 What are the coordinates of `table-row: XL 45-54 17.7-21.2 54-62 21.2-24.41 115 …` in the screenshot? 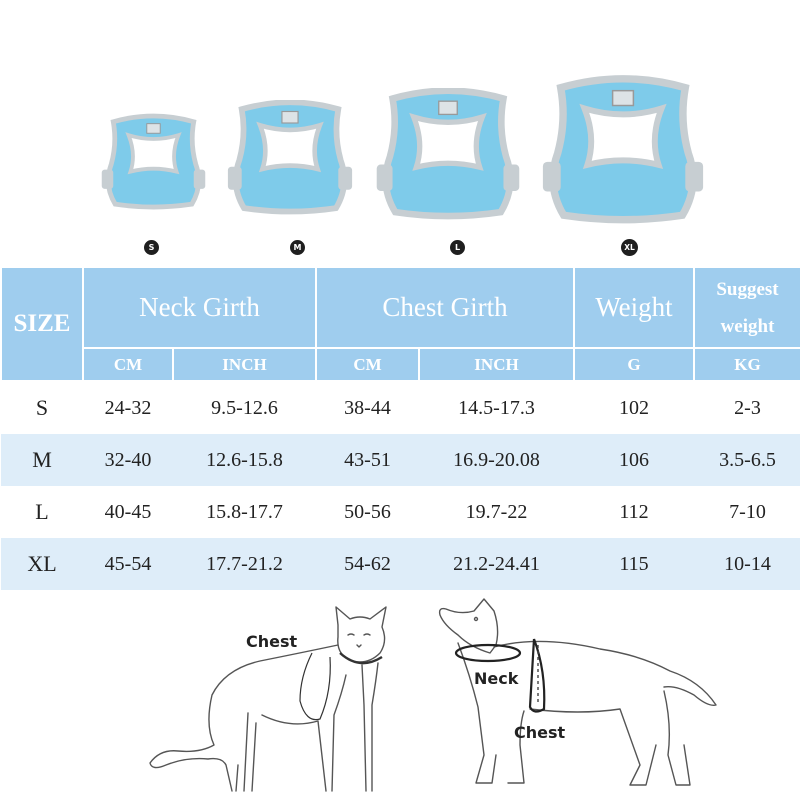 It's located at (400, 564).